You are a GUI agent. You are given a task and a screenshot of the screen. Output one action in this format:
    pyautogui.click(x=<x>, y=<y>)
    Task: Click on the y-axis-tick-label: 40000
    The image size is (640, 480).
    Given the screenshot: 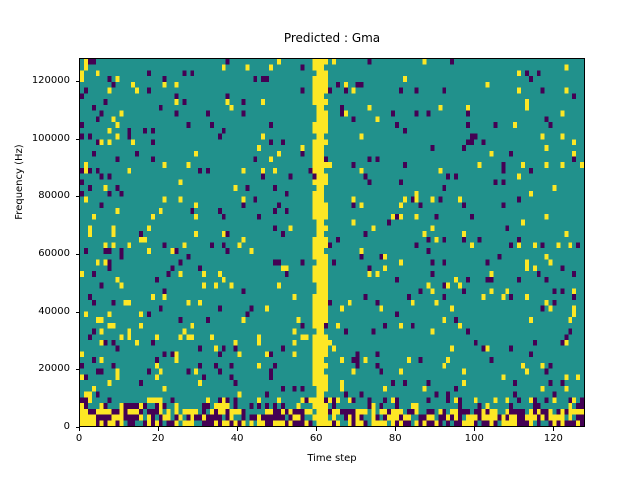 What is the action you would take?
    pyautogui.click(x=54, y=311)
    